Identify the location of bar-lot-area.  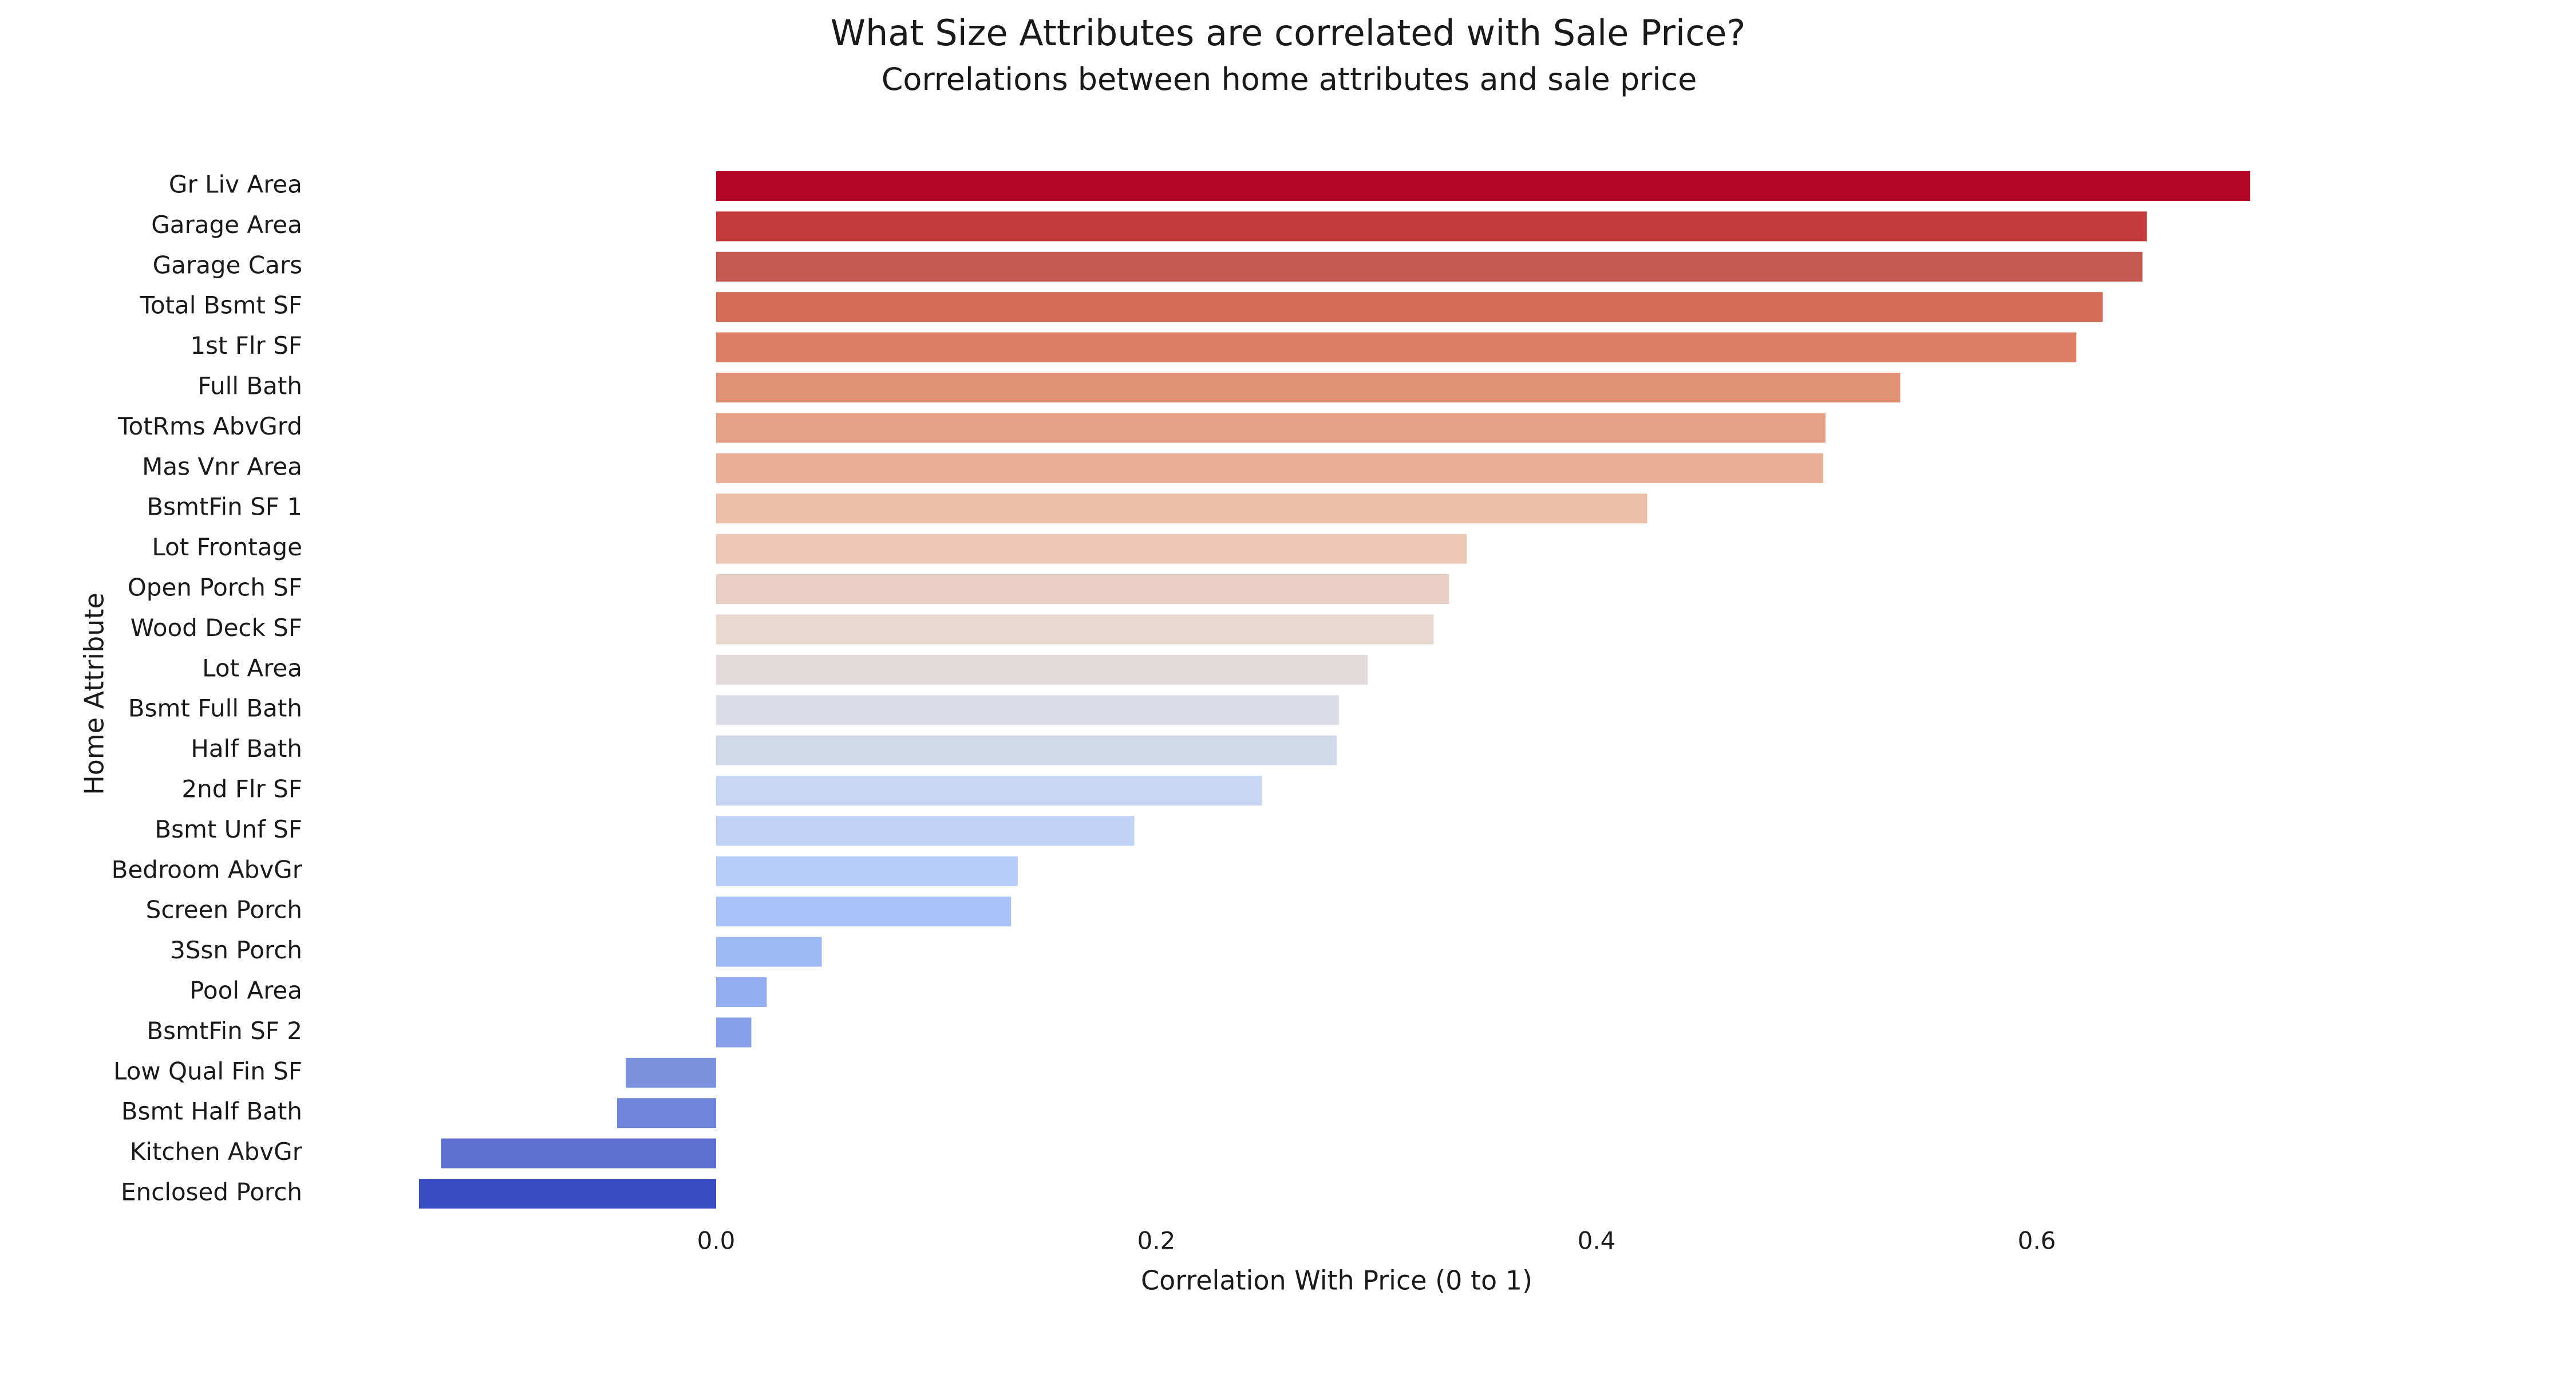
(1042, 669).